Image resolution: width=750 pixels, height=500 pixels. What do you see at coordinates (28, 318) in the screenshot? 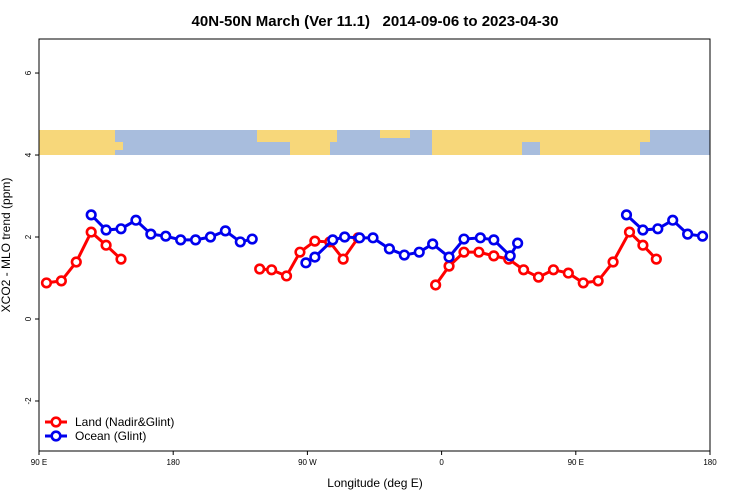
I see `y-tick-label: 0` at bounding box center [28, 318].